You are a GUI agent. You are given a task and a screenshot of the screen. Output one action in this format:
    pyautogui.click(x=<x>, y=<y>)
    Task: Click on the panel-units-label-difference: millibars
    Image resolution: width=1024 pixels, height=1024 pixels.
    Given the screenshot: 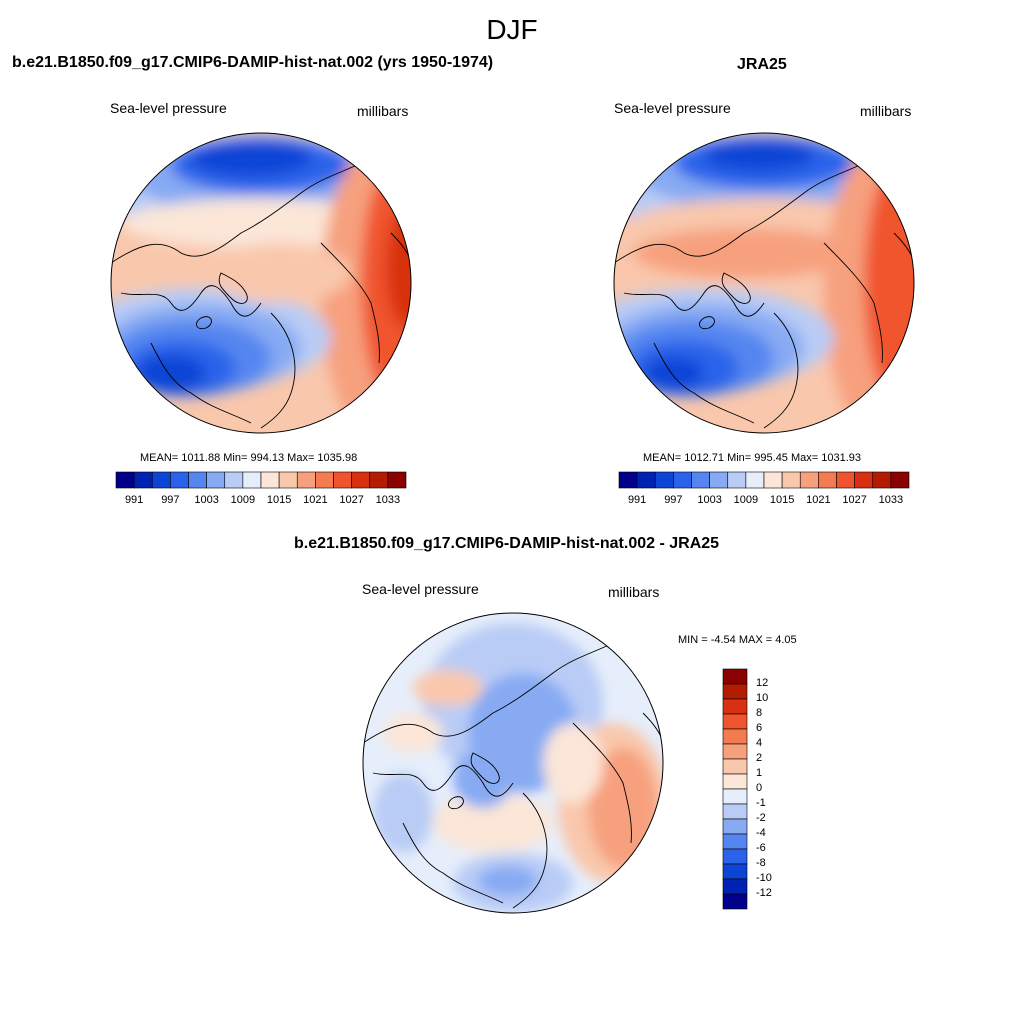 What is the action you would take?
    pyautogui.click(x=634, y=592)
    